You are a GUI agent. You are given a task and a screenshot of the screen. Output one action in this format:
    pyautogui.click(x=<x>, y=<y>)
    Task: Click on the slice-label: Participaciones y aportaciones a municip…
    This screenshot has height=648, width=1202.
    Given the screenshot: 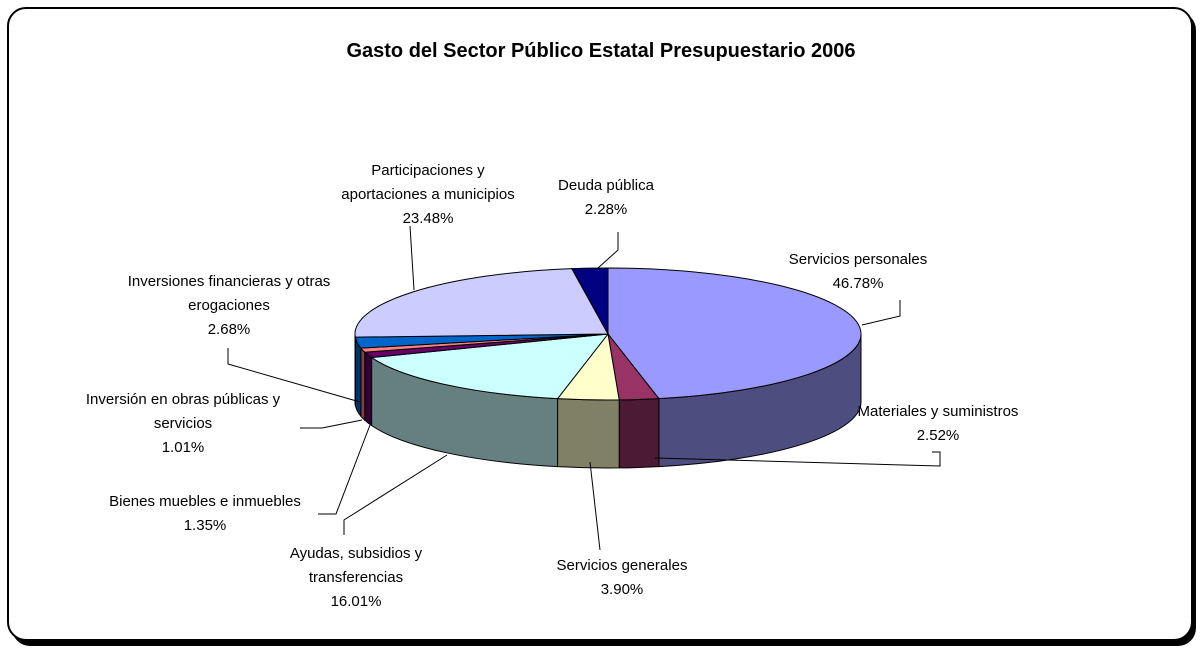 What is the action you would take?
    pyautogui.click(x=428, y=195)
    